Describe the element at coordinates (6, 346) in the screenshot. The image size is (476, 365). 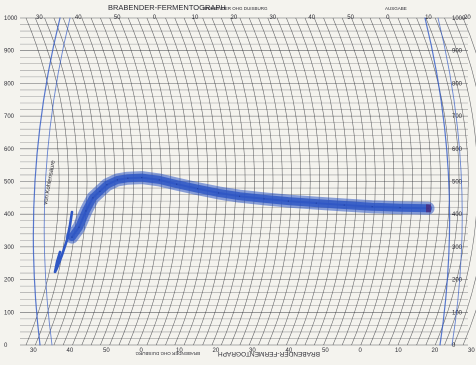
I see `y-tick-label-left: 0` at that location.